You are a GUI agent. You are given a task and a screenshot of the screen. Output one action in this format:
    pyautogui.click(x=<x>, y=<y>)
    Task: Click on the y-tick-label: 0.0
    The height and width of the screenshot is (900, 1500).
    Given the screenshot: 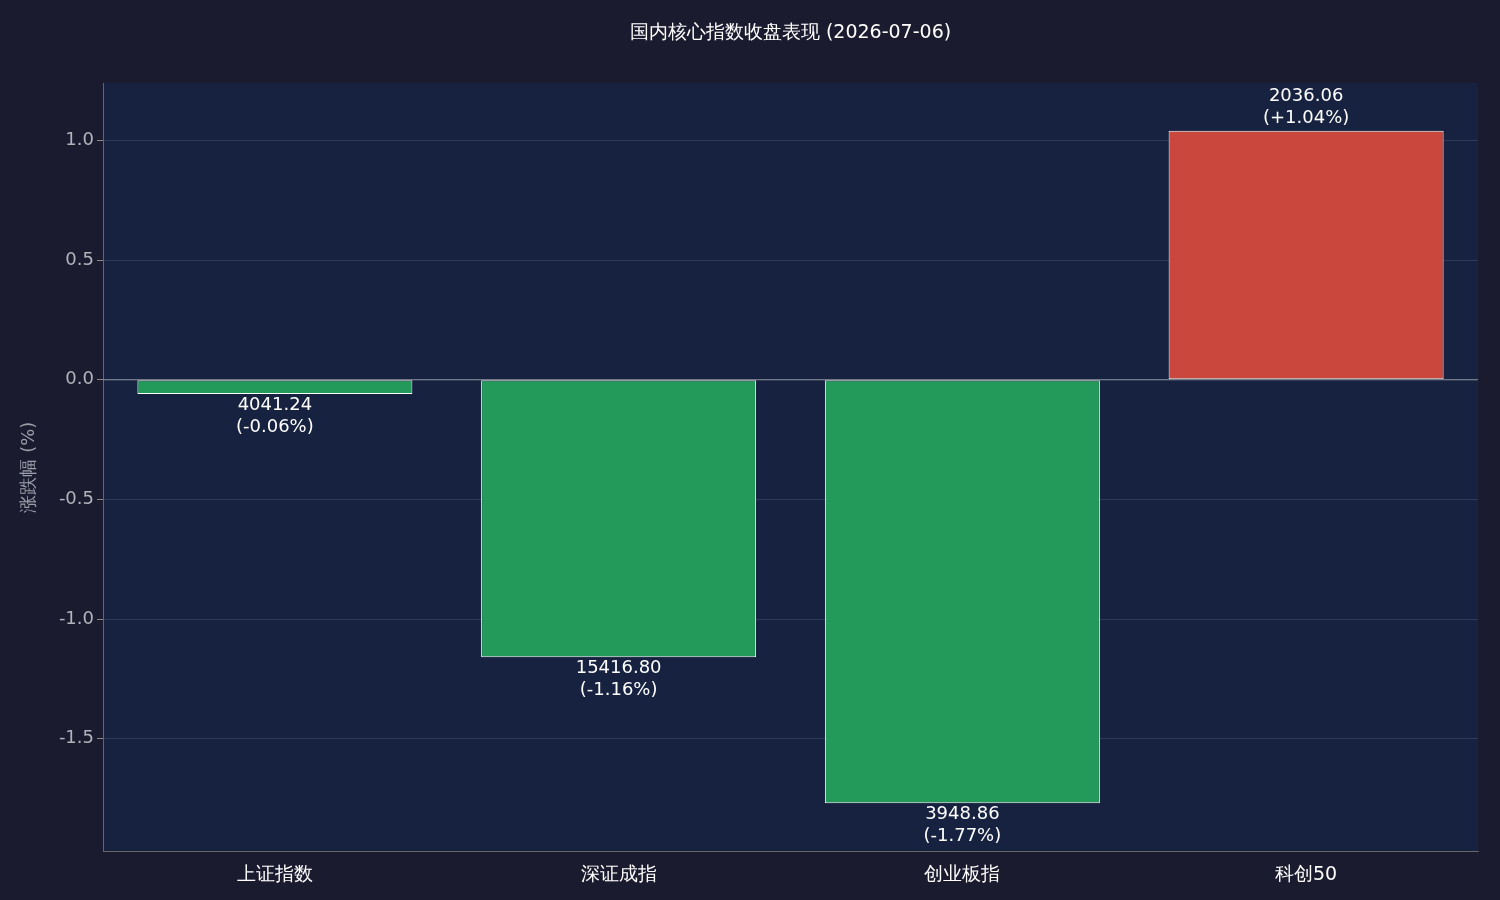 What is the action you would take?
    pyautogui.click(x=79, y=378)
    